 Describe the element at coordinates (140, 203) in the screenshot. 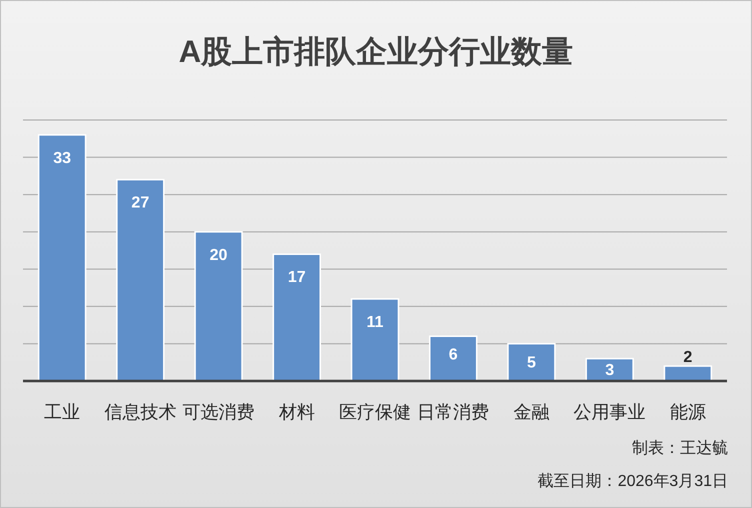

I see `data-label: 27` at that location.